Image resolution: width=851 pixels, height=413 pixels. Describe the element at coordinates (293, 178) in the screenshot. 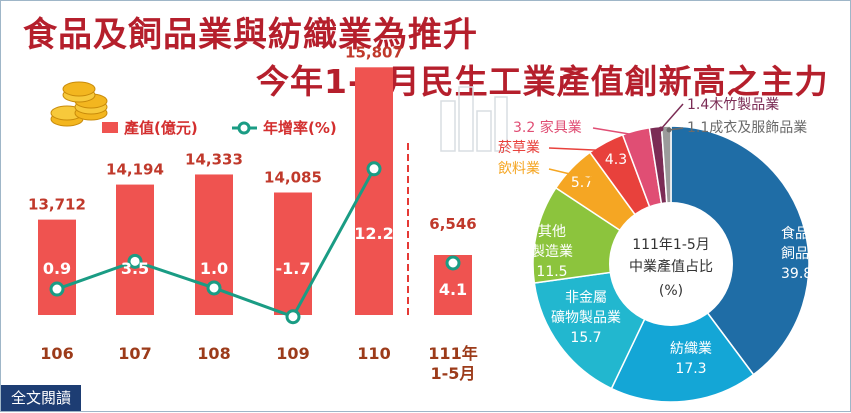

I see `value-label-3: 14,085` at that location.